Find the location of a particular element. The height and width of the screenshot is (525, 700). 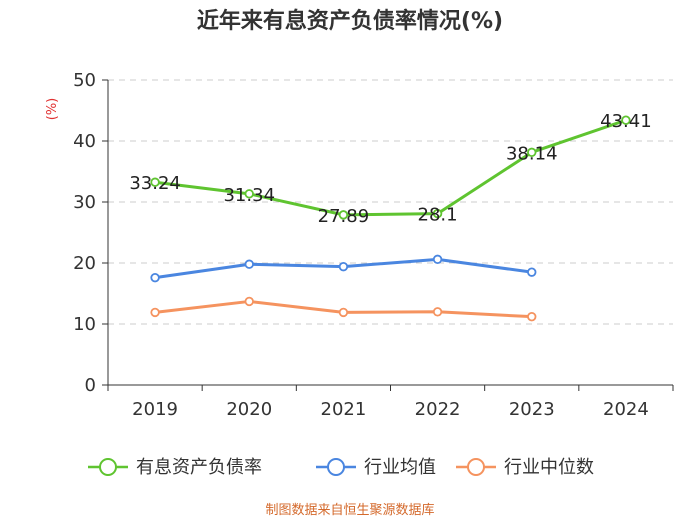

legend-label: 行业中位数 is located at coordinates (549, 467).